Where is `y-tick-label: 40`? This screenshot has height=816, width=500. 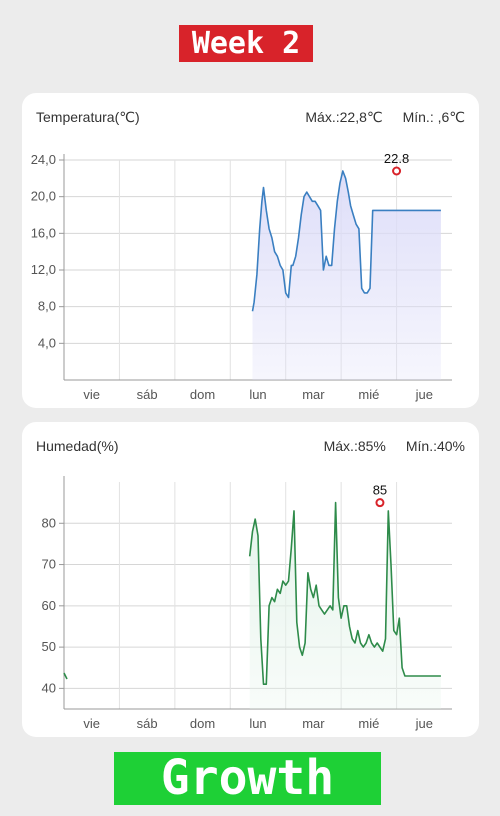
y-tick-label: 40 is located at coordinates (49, 687).